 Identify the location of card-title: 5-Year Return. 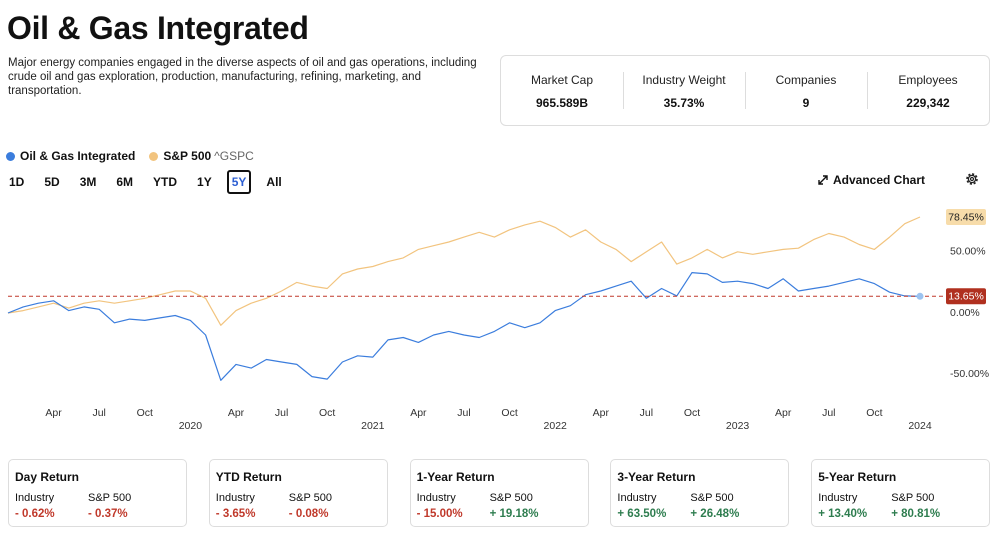
(857, 477).